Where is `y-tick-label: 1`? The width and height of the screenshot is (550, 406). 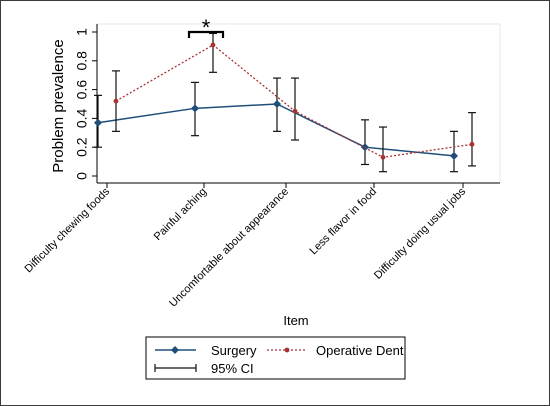
y-tick-label: 1 is located at coordinates (82, 32).